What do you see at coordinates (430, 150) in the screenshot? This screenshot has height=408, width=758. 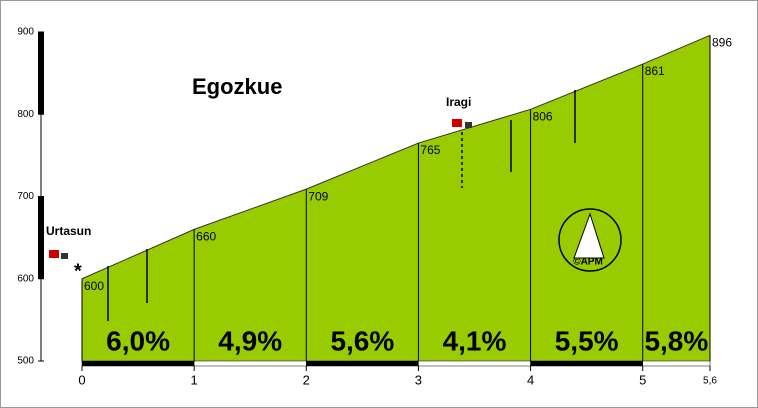 I see `elevation-label: 765` at bounding box center [430, 150].